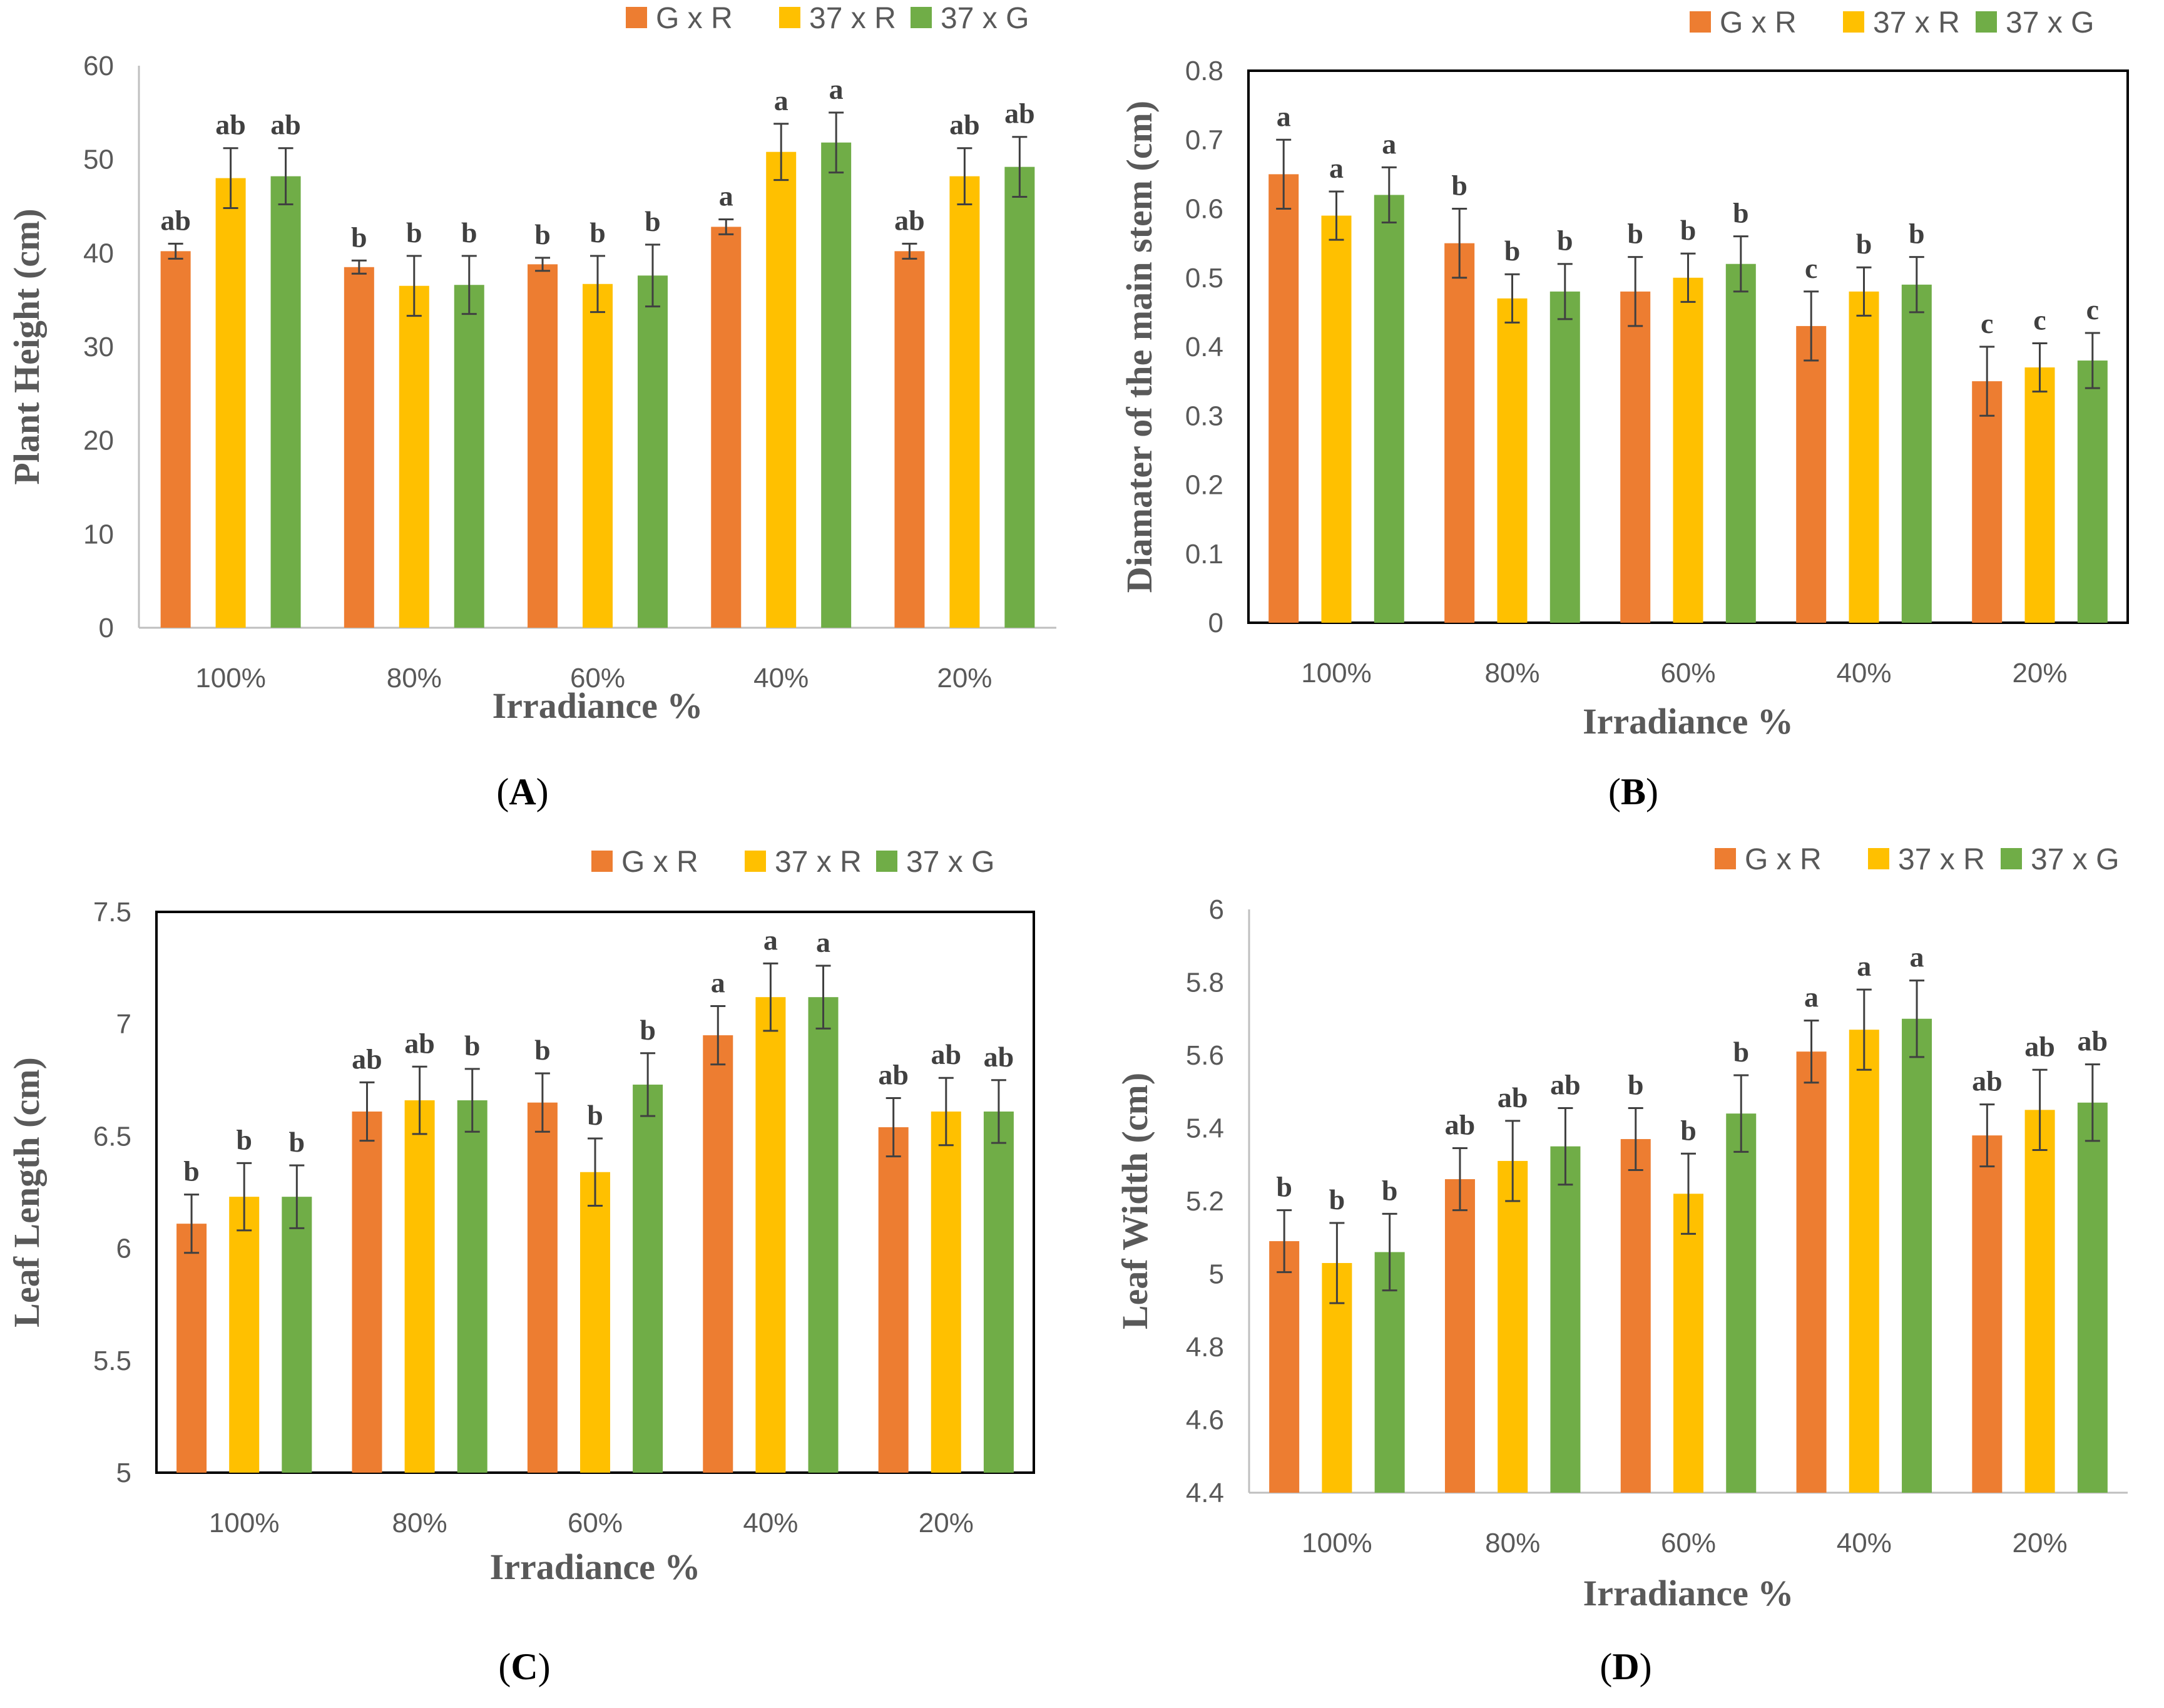  What do you see at coordinates (1941, 859) in the screenshot?
I see `legend-label: 37 x R` at bounding box center [1941, 859].